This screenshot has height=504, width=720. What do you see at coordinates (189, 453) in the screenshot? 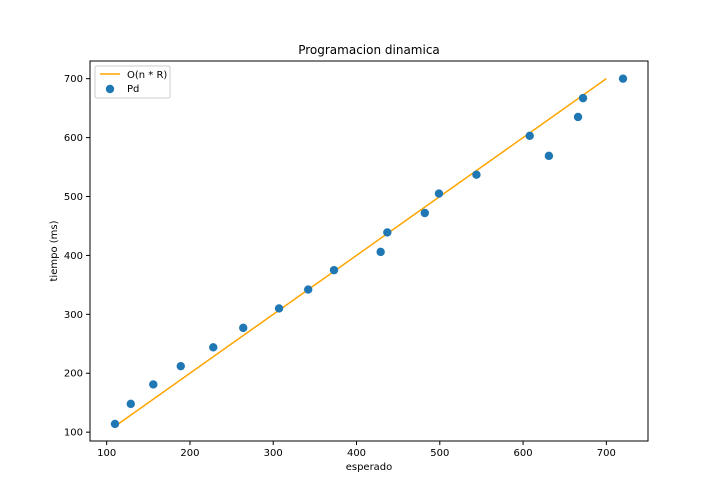
I see `x-tick-label: 200` at bounding box center [189, 453].